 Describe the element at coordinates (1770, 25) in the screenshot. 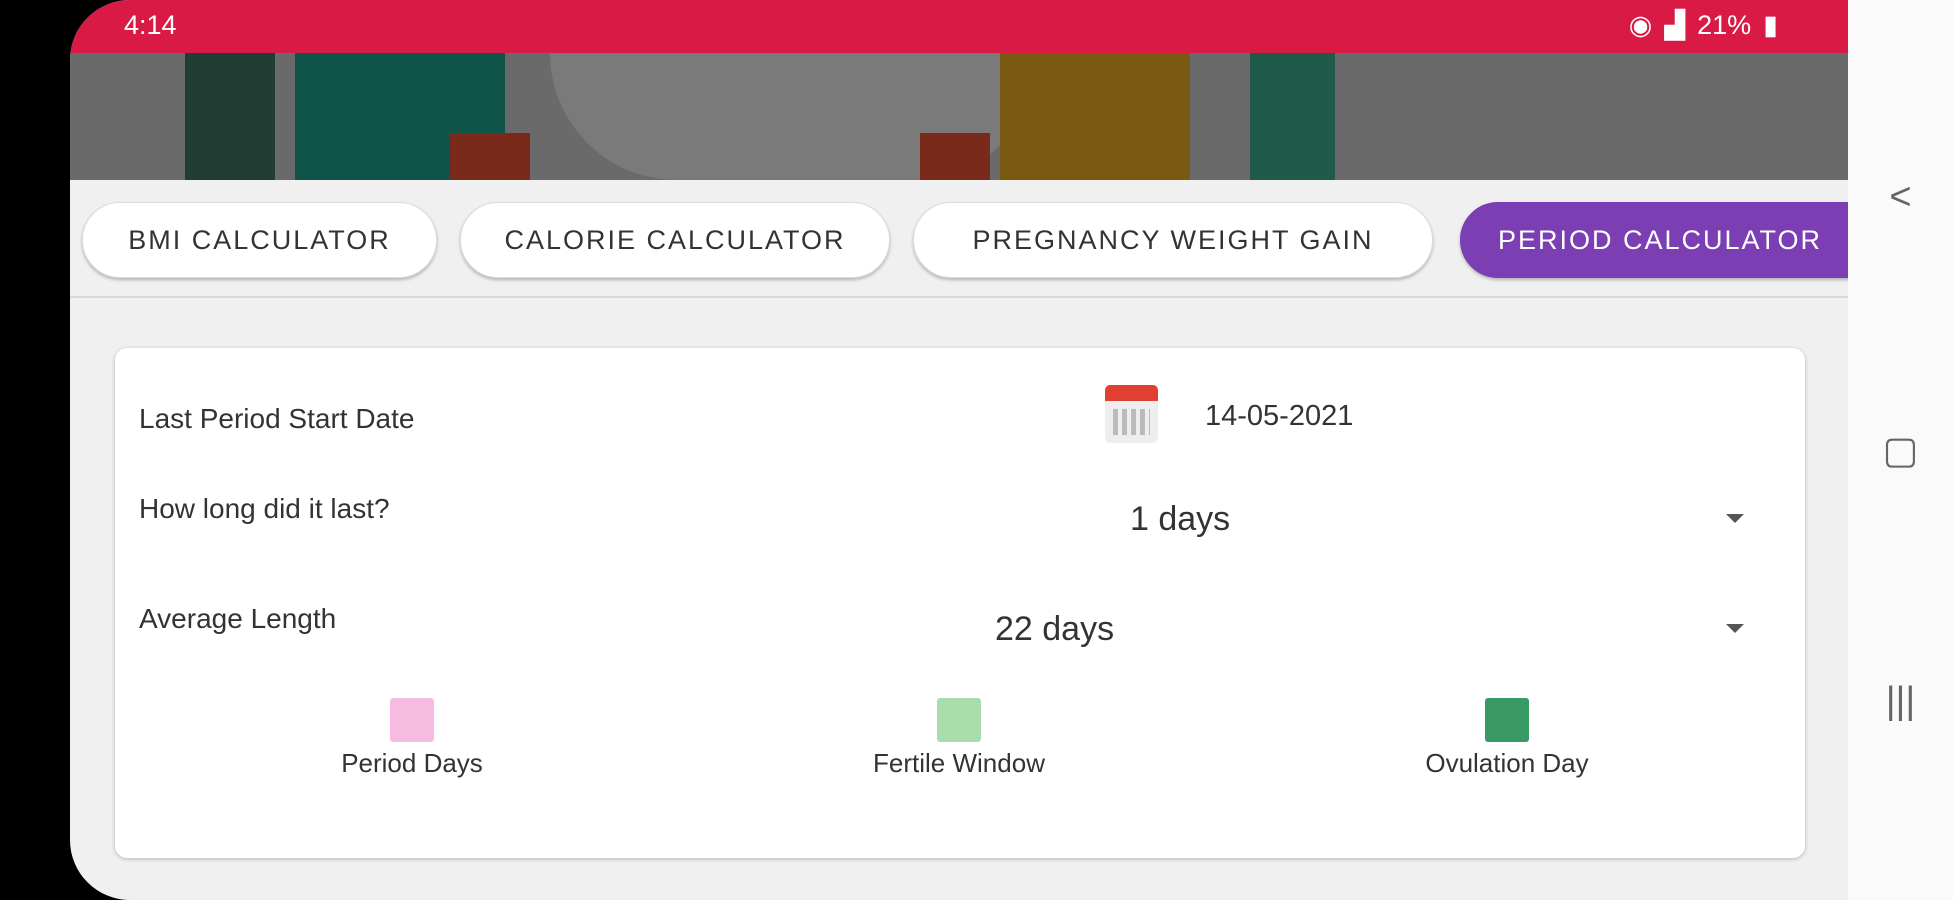

I see `battery-icon: ▮` at that location.